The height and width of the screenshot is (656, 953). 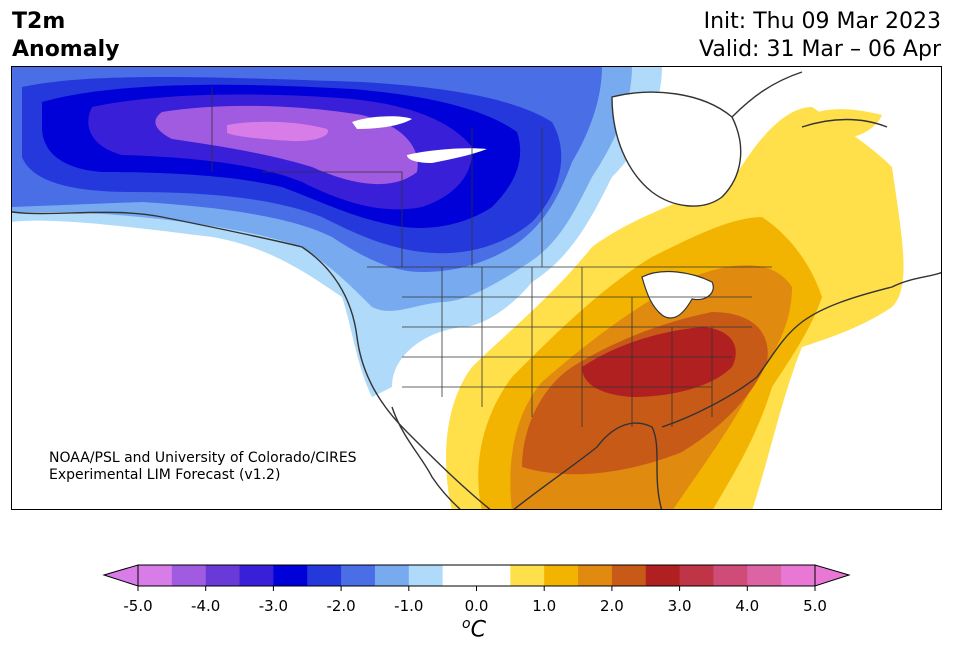 What do you see at coordinates (815, 606) in the screenshot?
I see `colorbar-tick-label: 5.0` at bounding box center [815, 606].